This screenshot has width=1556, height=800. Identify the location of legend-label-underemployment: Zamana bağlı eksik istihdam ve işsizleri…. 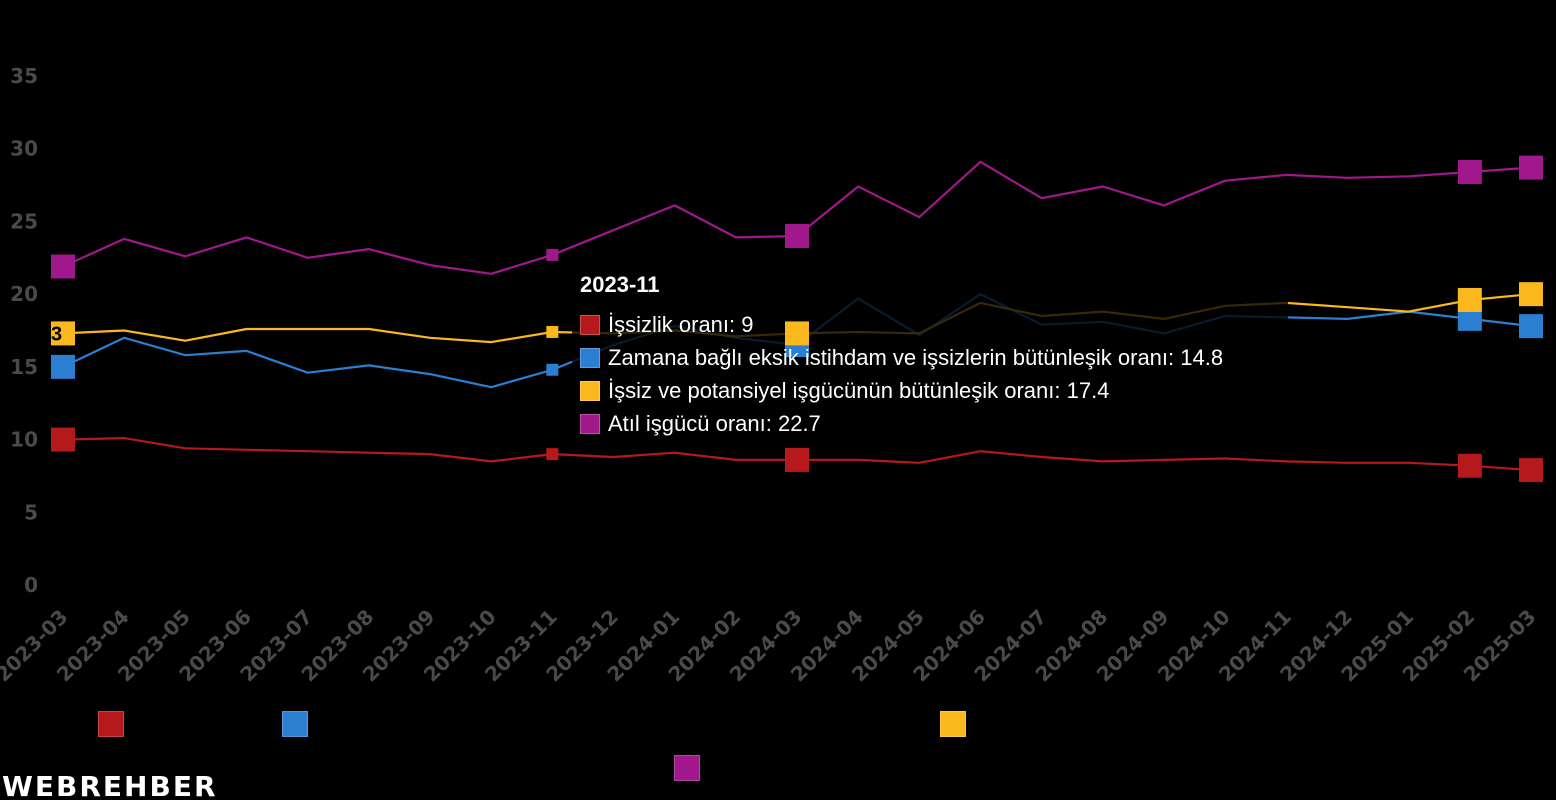
(545, 723).